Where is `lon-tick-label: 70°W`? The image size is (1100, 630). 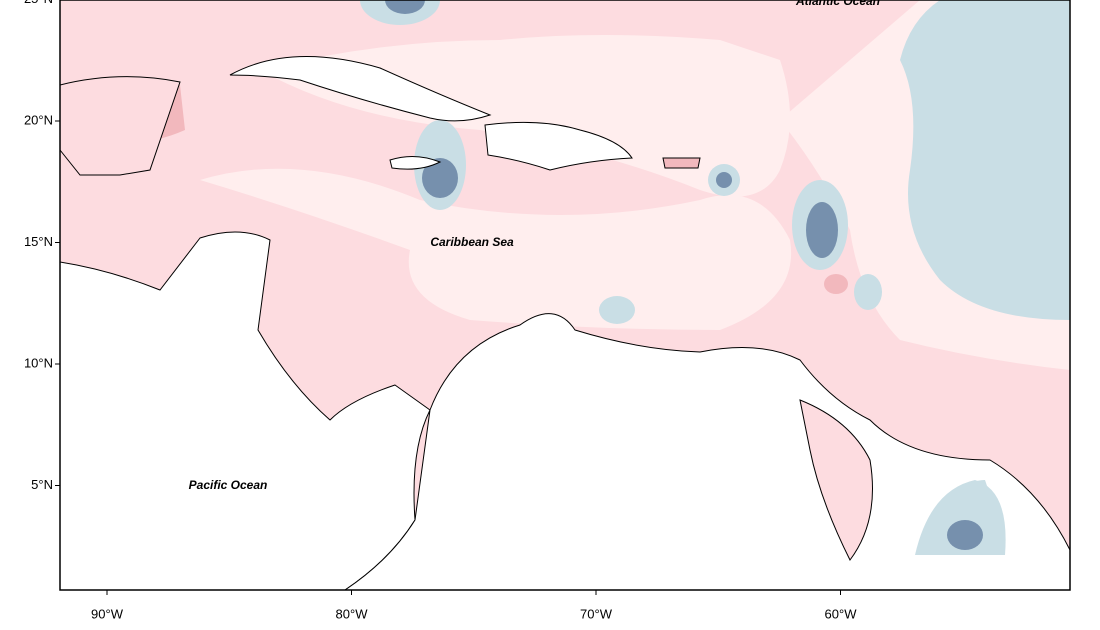
lon-tick-label: 70°W is located at coordinates (596, 613).